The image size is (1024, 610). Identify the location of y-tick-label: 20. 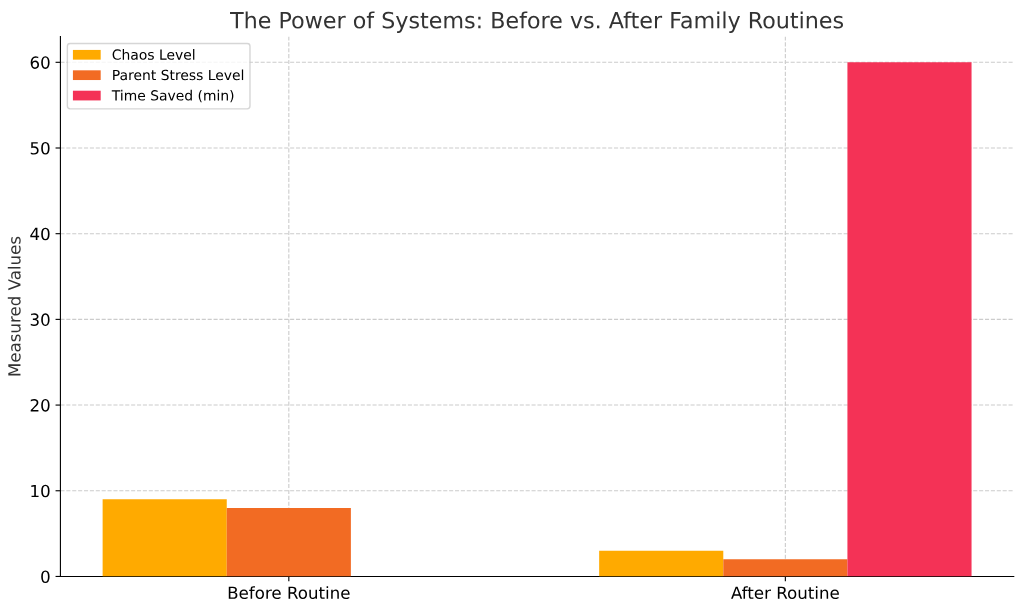
(40, 405).